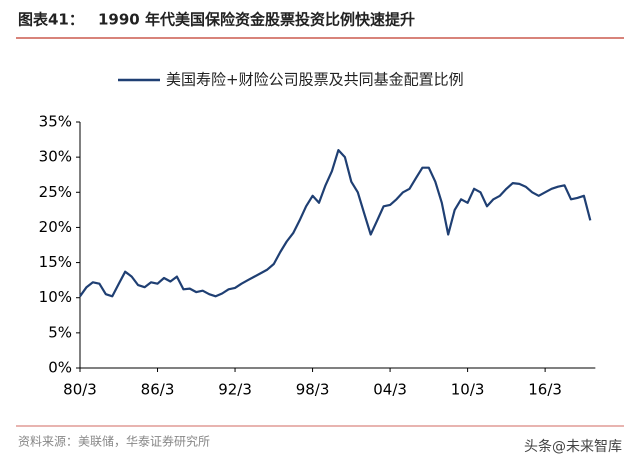 This screenshot has height=472, width=640. I want to click on x-tick-label: 16/3, so click(545, 390).